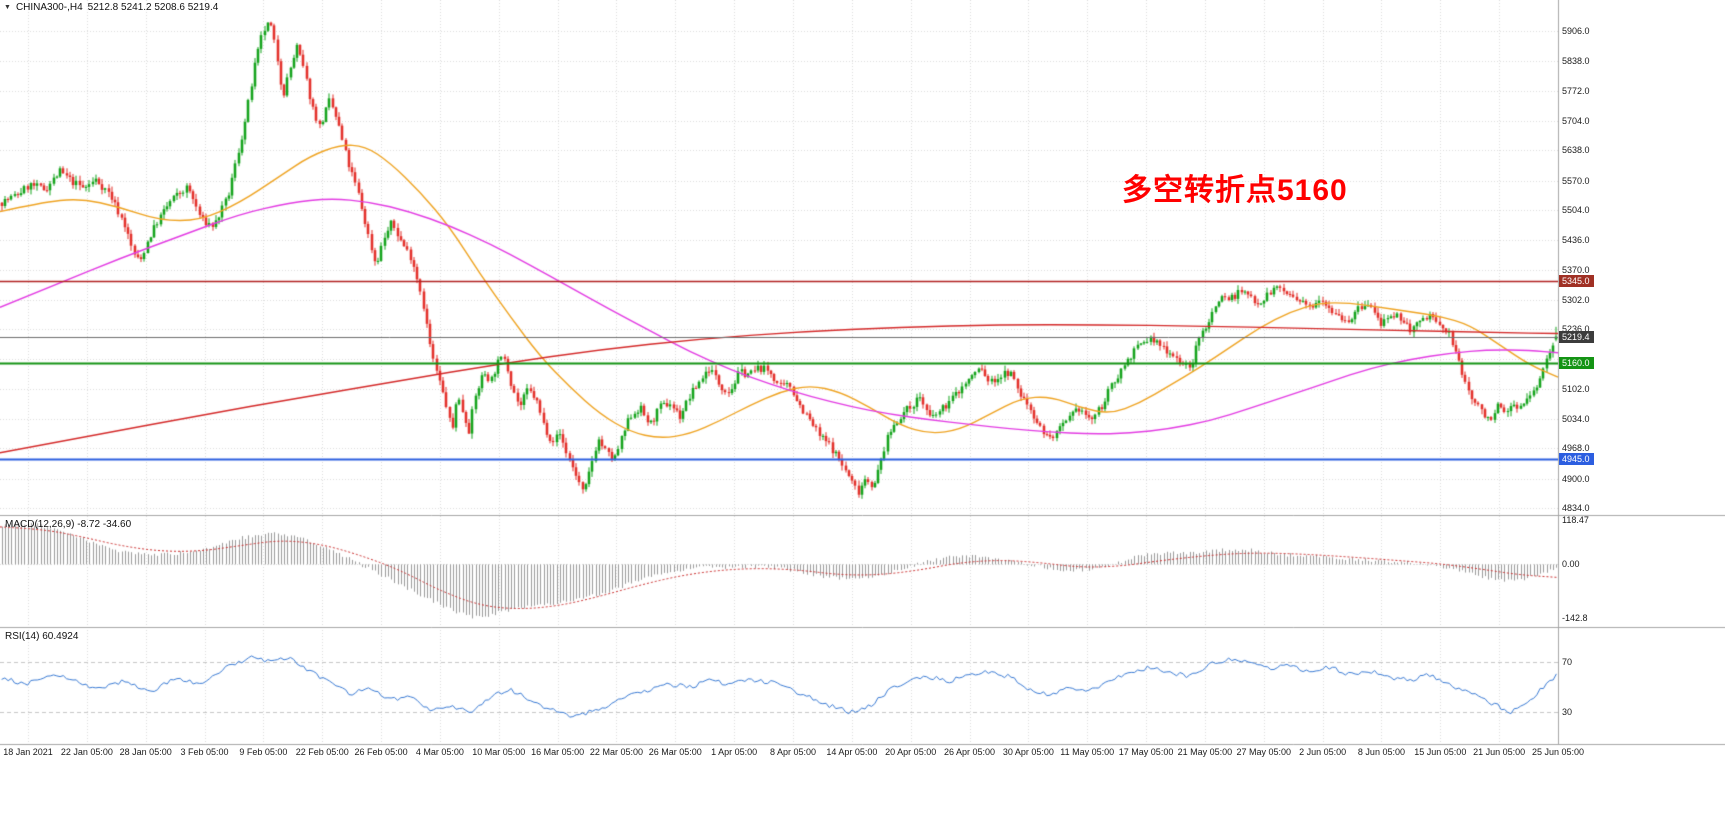  I want to click on macd-pane-title: MACD(12,26,9) -8.72 -34.60, so click(68, 524).